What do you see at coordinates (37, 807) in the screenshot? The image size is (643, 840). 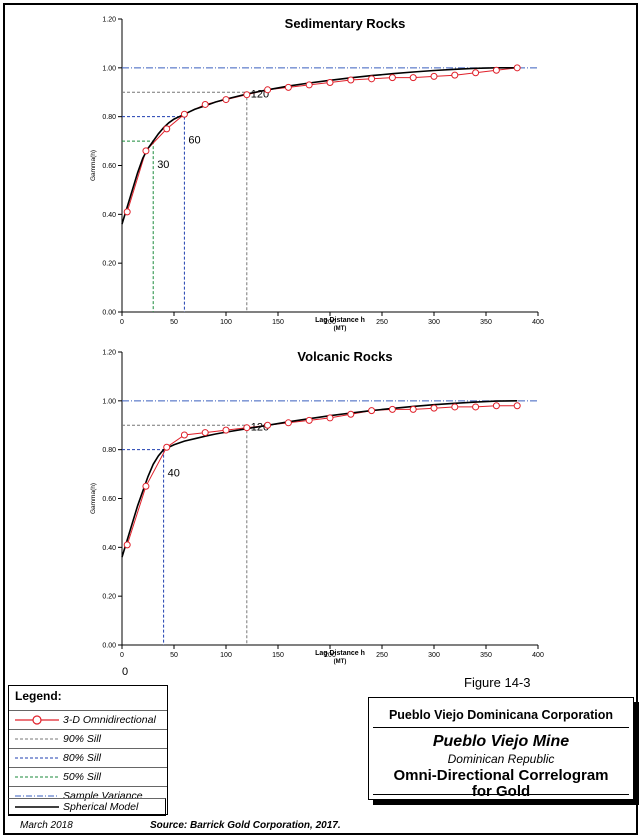 I see `black-solid-line-icon` at bounding box center [37, 807].